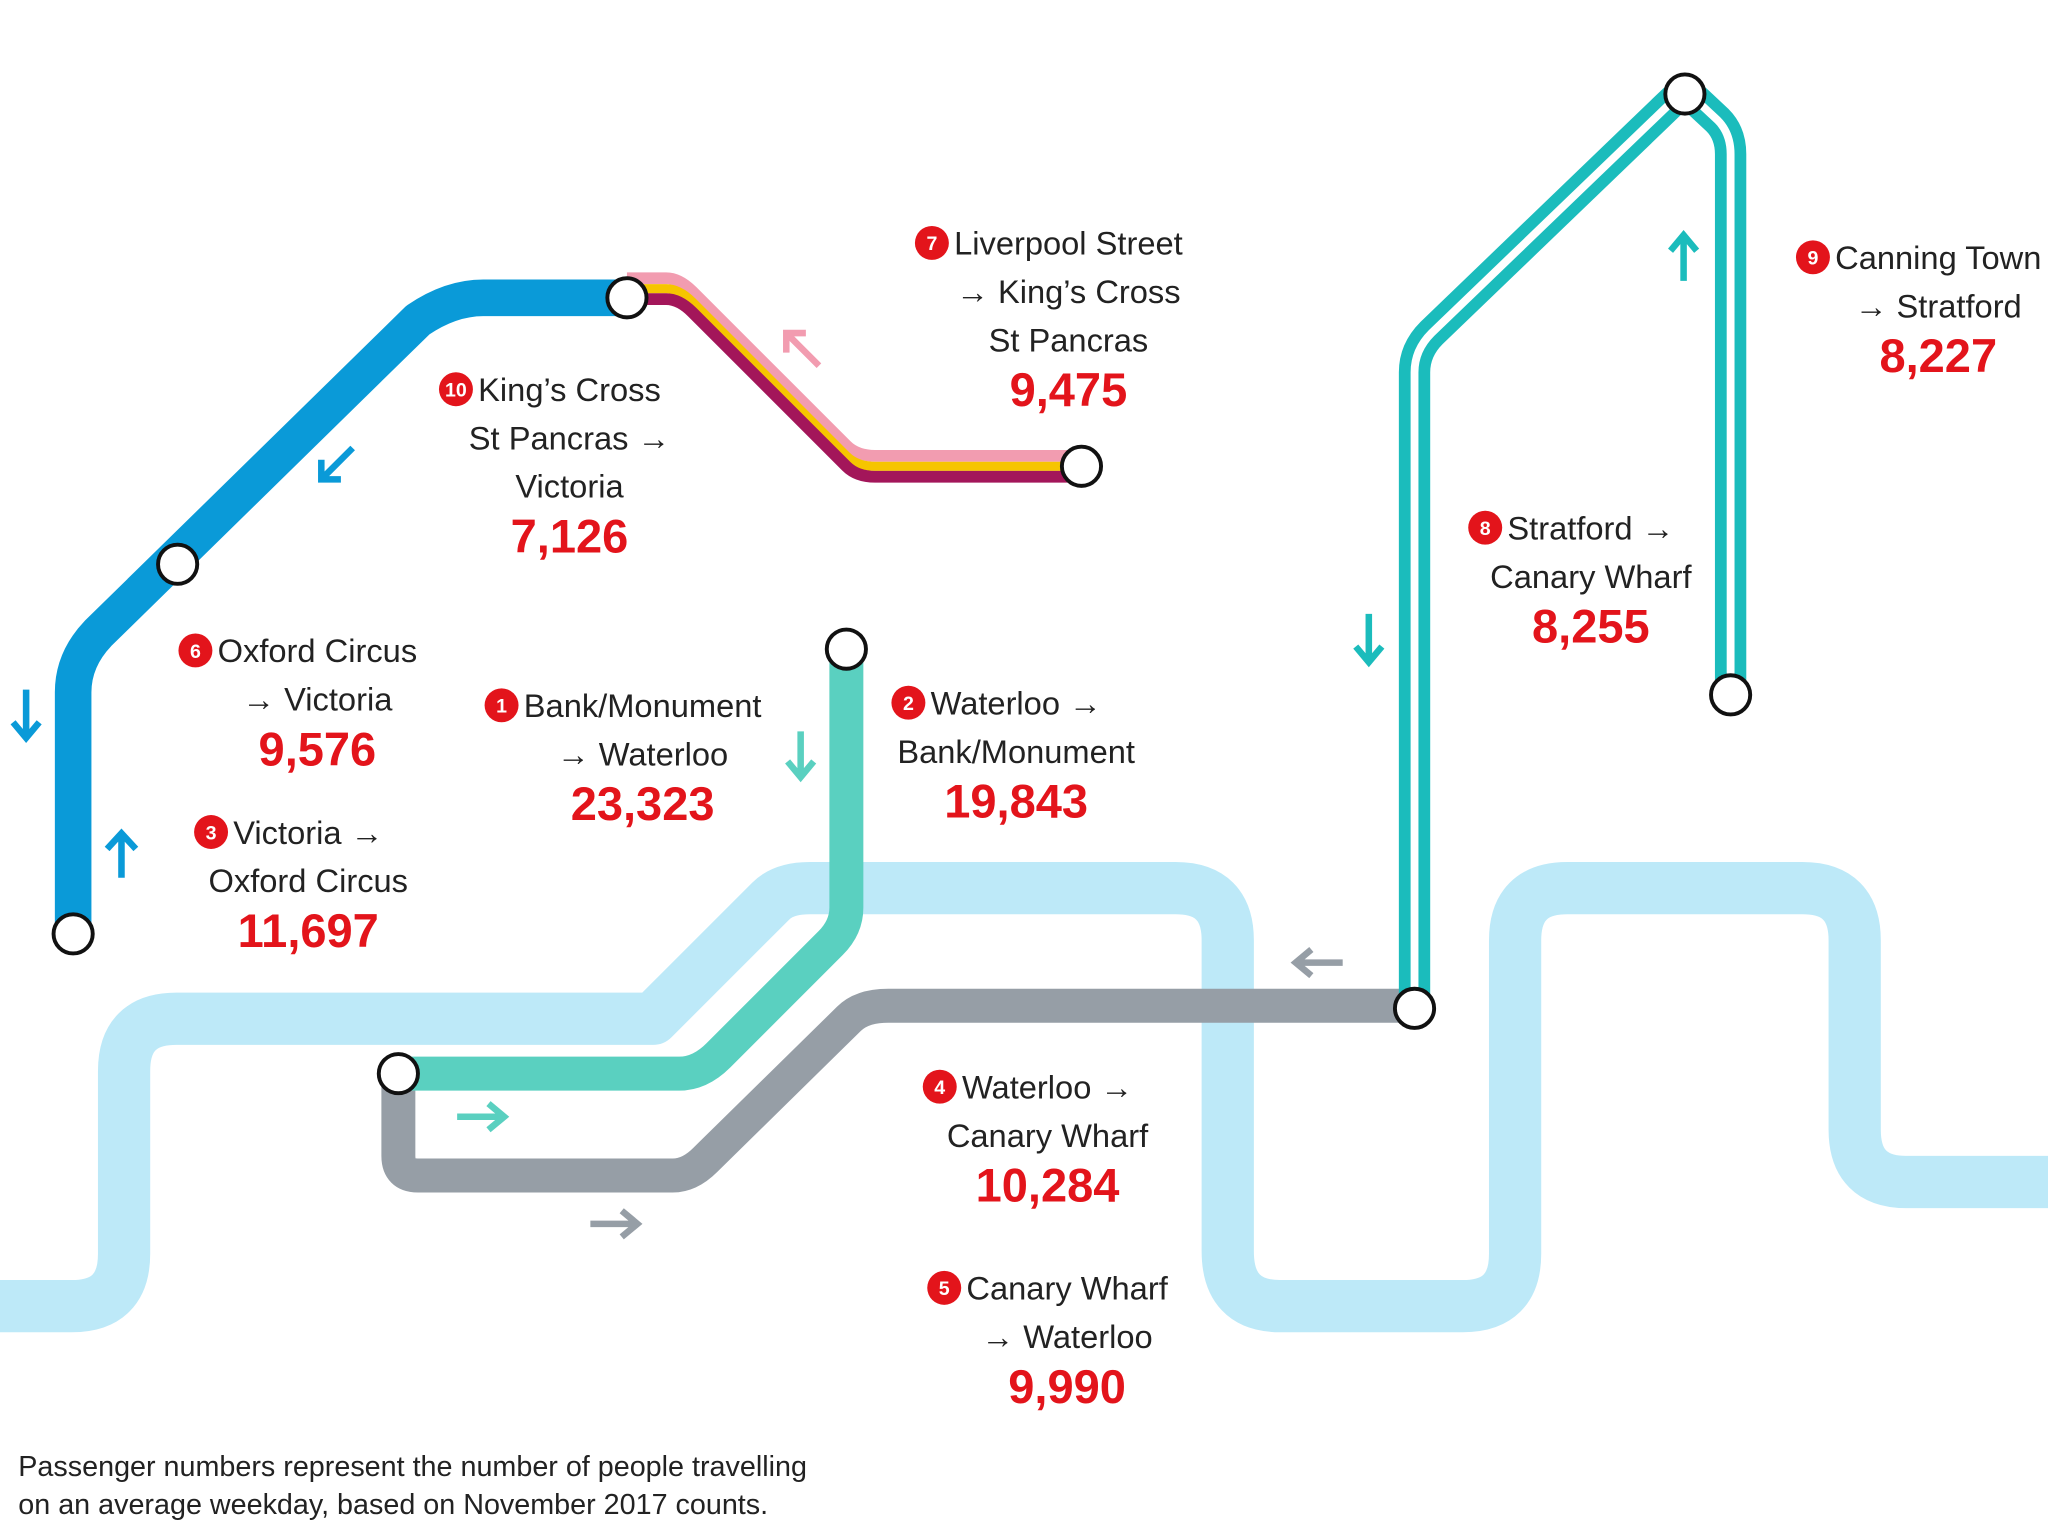 Image resolution: width=2048 pixels, height=1536 pixels. What do you see at coordinates (317, 699) in the screenshot?
I see `route-name: → Victoria` at bounding box center [317, 699].